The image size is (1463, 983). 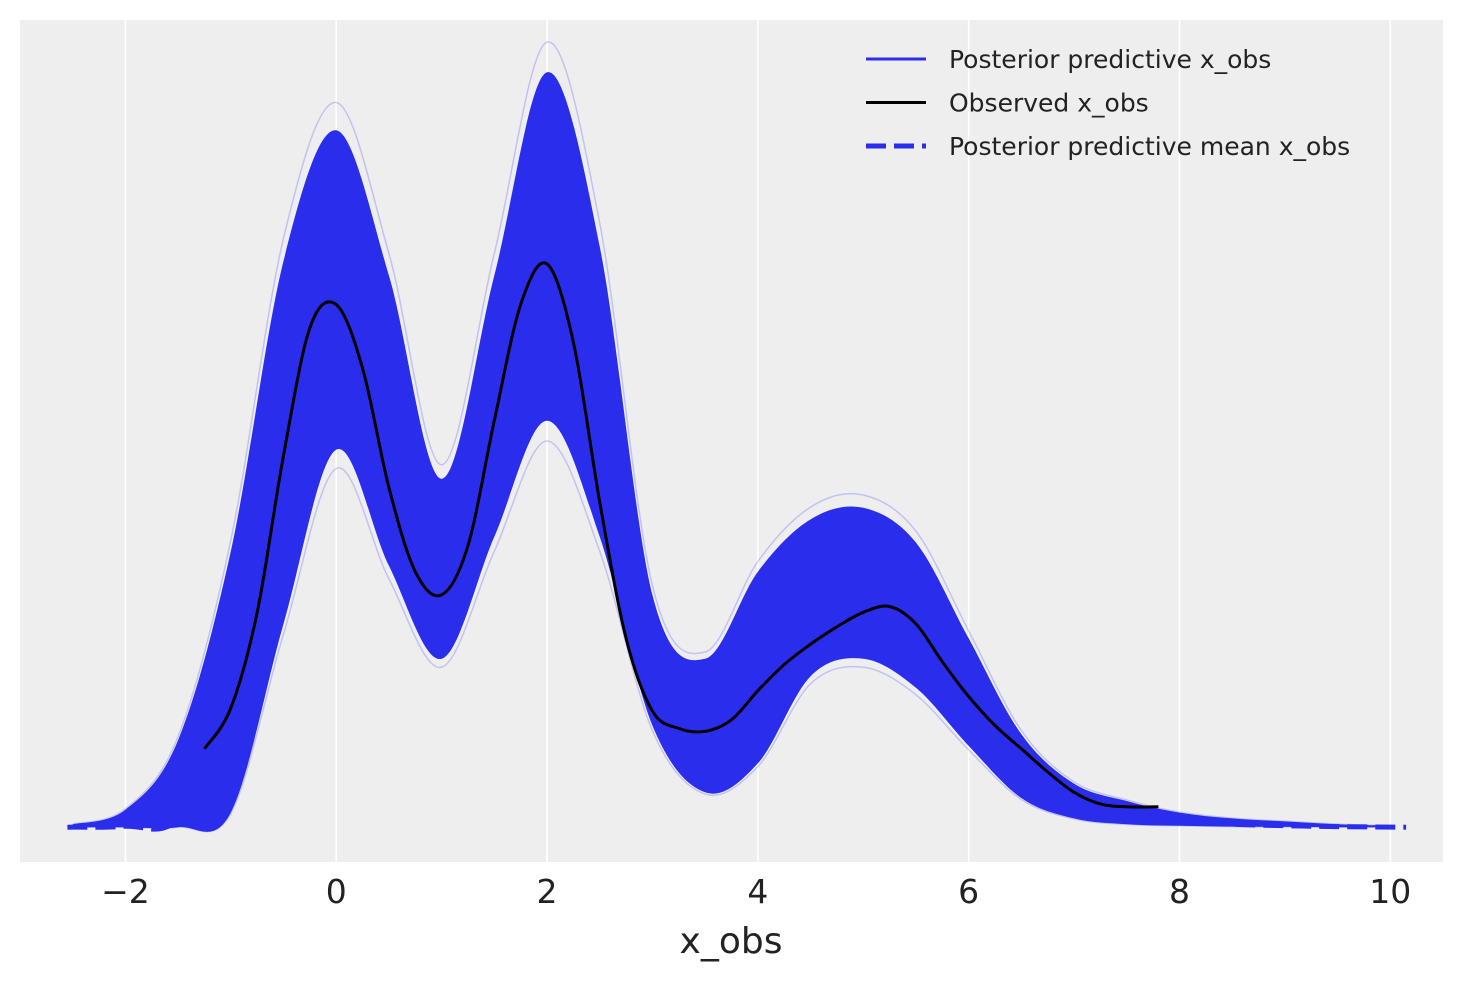 I want to click on x-tick-label: 0, so click(x=336, y=891).